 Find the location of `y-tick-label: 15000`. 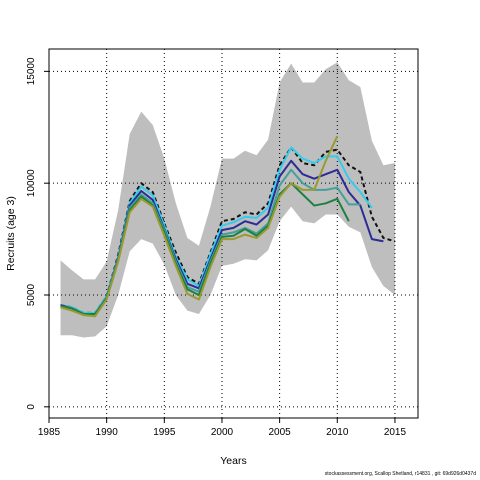

y-tick-label: 15000 is located at coordinates (31, 71).